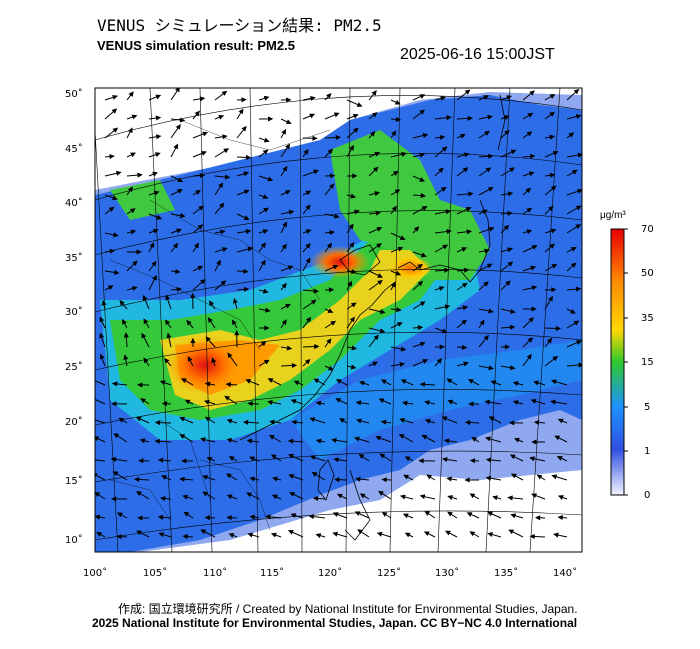 This screenshot has width=700, height=649. Describe the element at coordinates (74, 481) in the screenshot. I see `lat-label: 15˚` at that location.